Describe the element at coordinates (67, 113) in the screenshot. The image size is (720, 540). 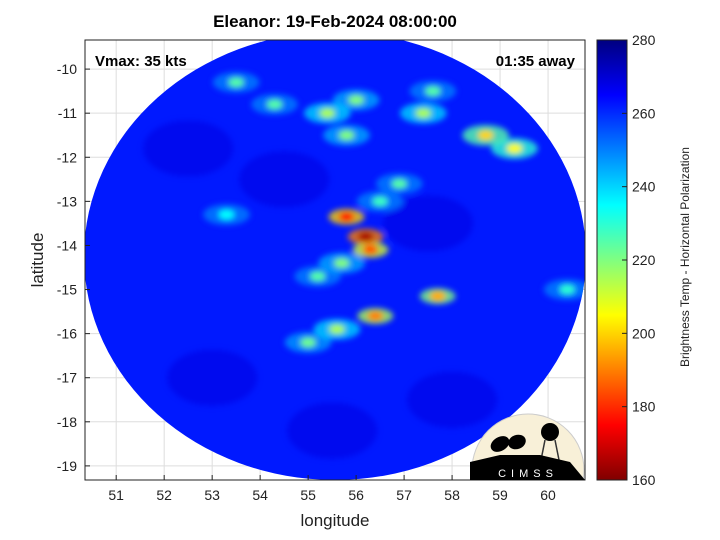
I see `y-tick-label: -11` at that location.